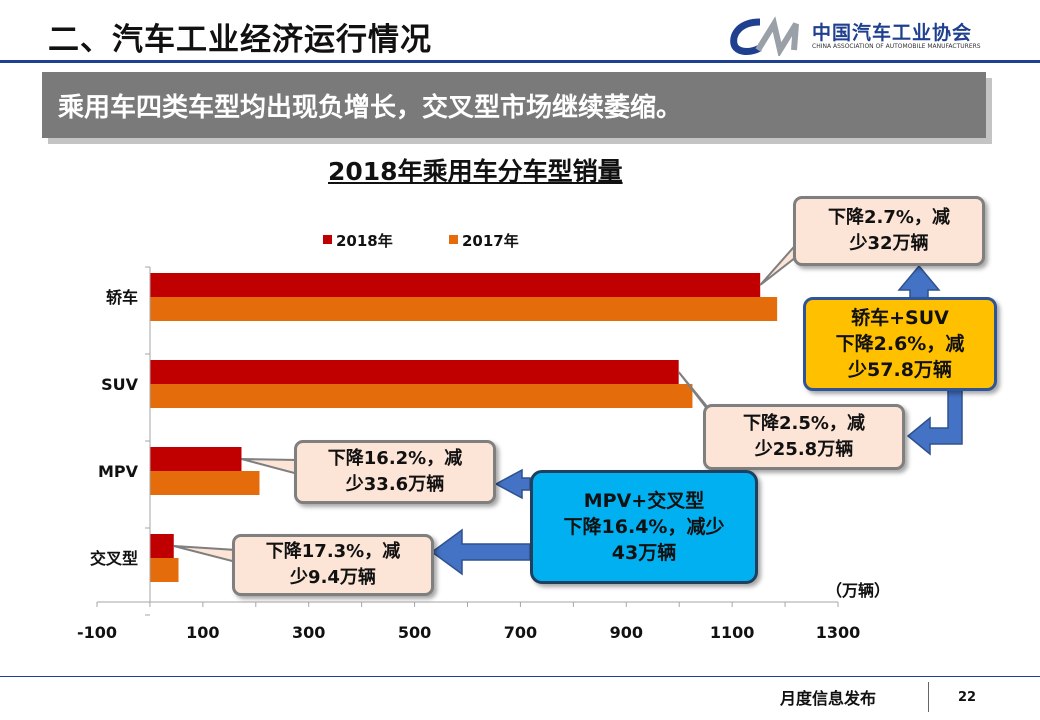 This screenshot has width=1040, height=720. Describe the element at coordinates (333, 577) in the screenshot. I see `callout-cross-line2: 少9.4万辆` at that location.